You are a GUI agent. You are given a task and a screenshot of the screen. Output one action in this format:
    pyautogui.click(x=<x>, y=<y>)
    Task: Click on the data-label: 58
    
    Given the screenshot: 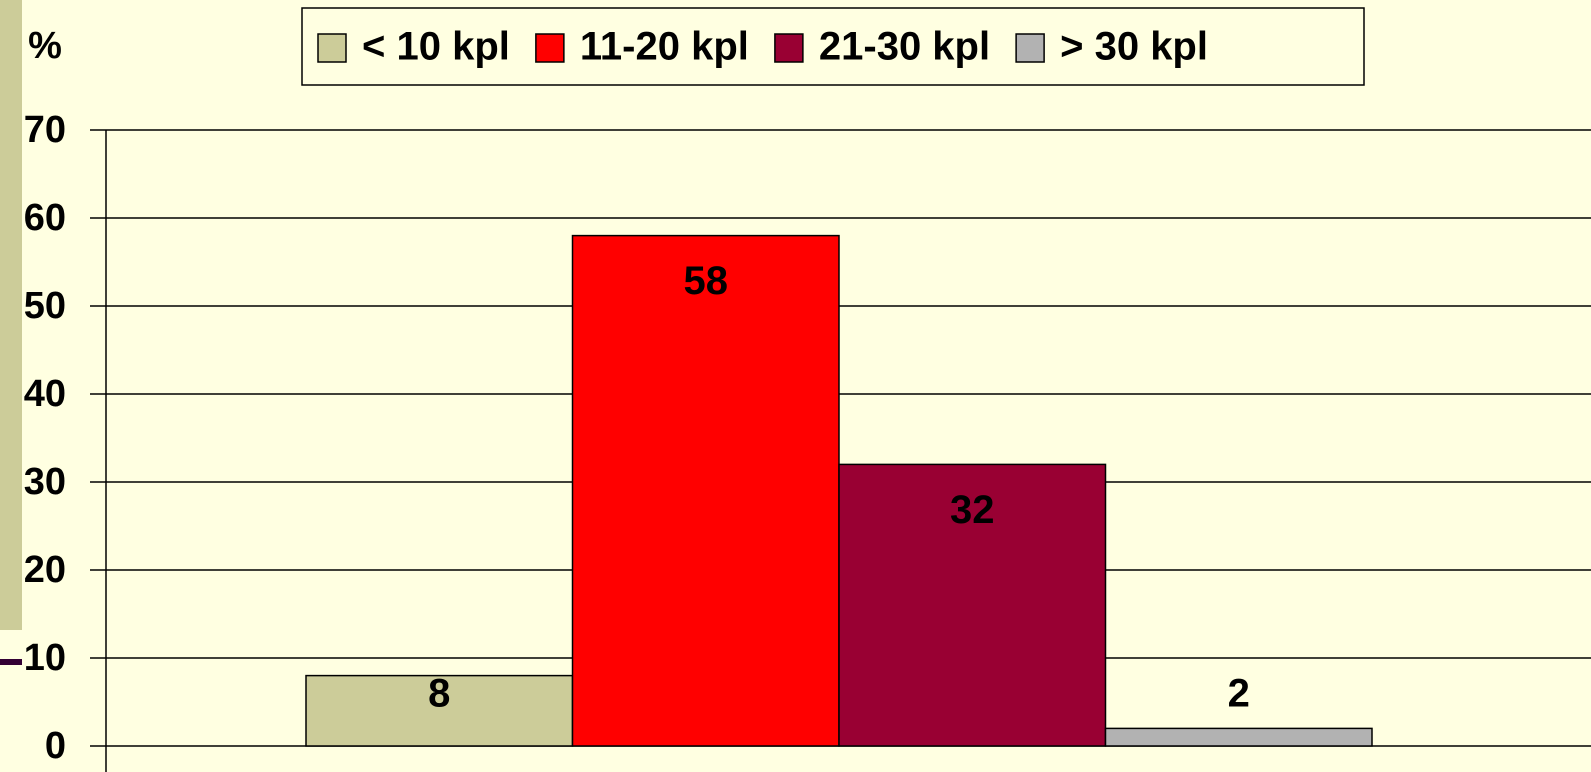 What is the action you would take?
    pyautogui.click(x=706, y=281)
    